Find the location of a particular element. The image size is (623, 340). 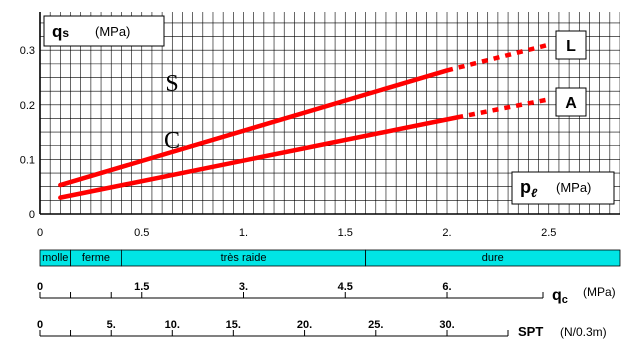

y-axis-unit: (MPa) is located at coordinates (112, 31).